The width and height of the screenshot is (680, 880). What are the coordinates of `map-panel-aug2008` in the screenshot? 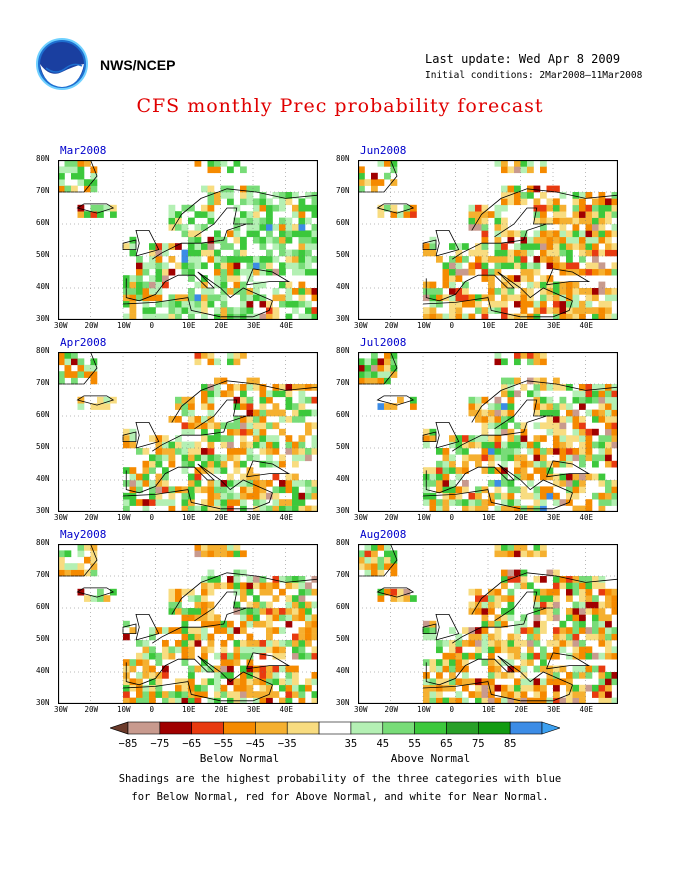 It's located at (488, 624).